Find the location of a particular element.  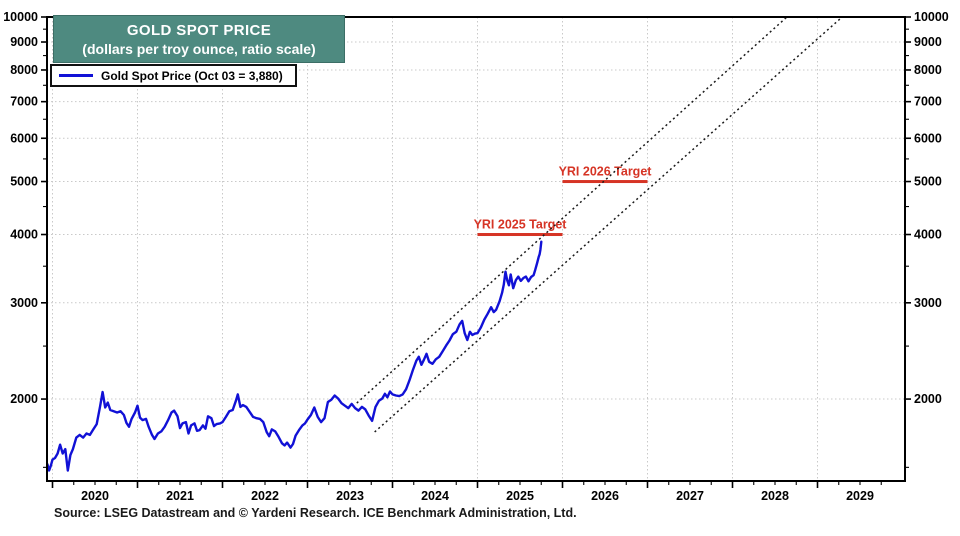

x-axis-tick-label: 2020 is located at coordinates (95, 496).